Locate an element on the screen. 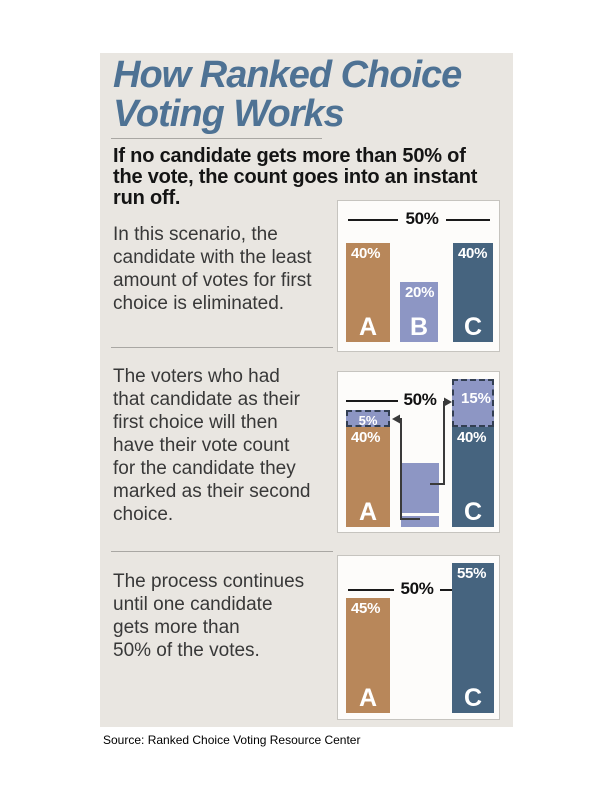  bar-percent-label: 20% is located at coordinates (420, 292).